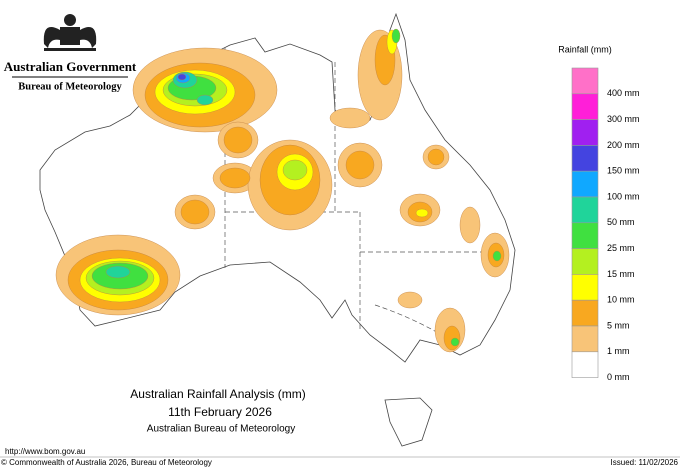 The width and height of the screenshot is (680, 467). I want to click on legend-label: 300 mm, so click(623, 119).